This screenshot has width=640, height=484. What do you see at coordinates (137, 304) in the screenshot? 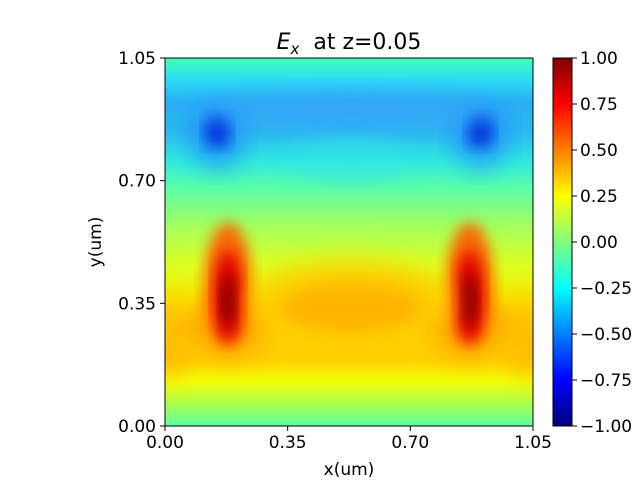
I see `y-tick-label: 0.35` at bounding box center [137, 304].